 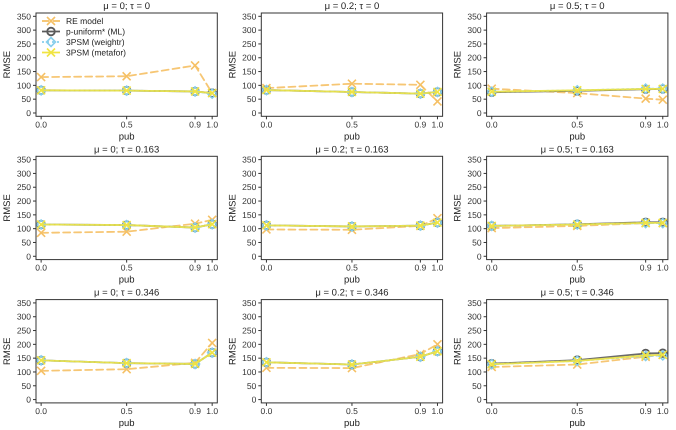 I want to click on chart-title: μ = 0.5; τ = 0.163, so click(x=577, y=150).